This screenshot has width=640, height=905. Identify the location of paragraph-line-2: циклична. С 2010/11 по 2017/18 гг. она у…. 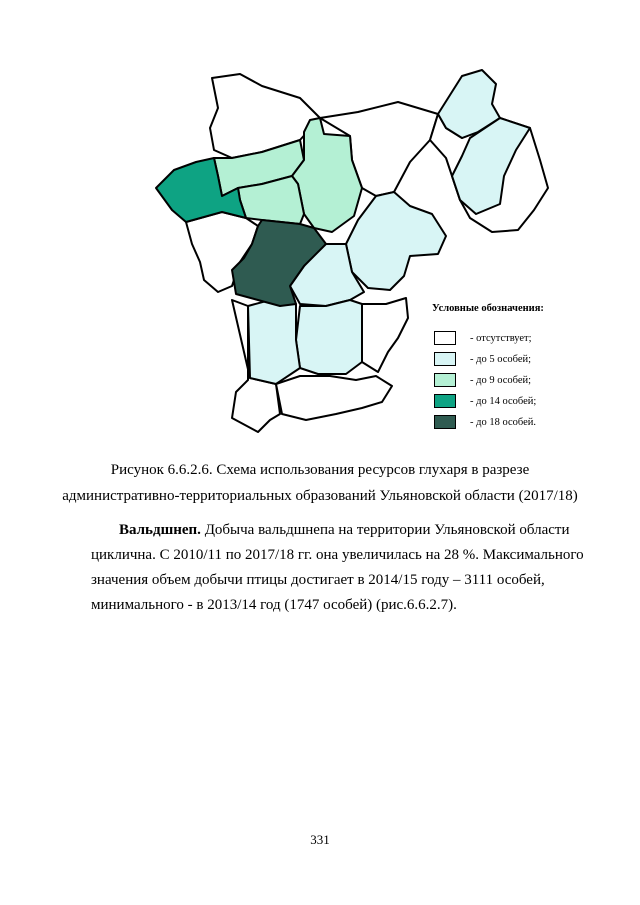
(337, 555).